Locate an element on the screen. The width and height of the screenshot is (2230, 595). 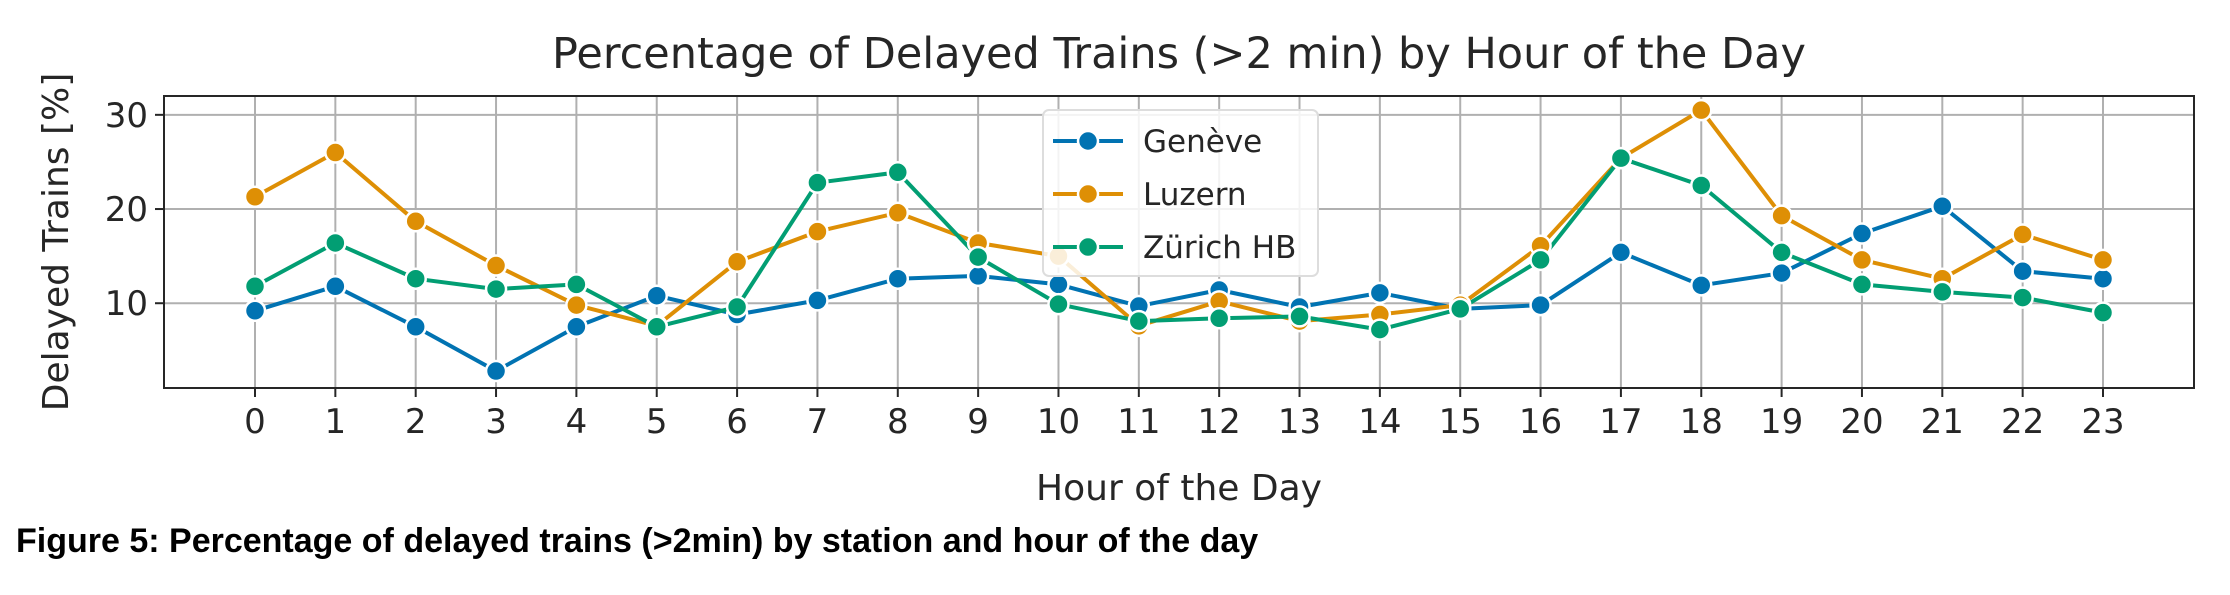
legend-label: Luzern is located at coordinates (1195, 195).